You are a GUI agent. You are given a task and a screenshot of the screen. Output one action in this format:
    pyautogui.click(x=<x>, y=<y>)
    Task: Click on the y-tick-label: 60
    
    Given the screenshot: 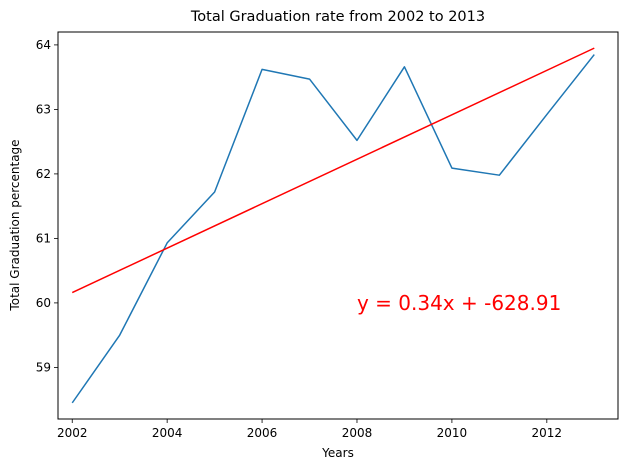 What is the action you would take?
    pyautogui.click(x=43, y=303)
    